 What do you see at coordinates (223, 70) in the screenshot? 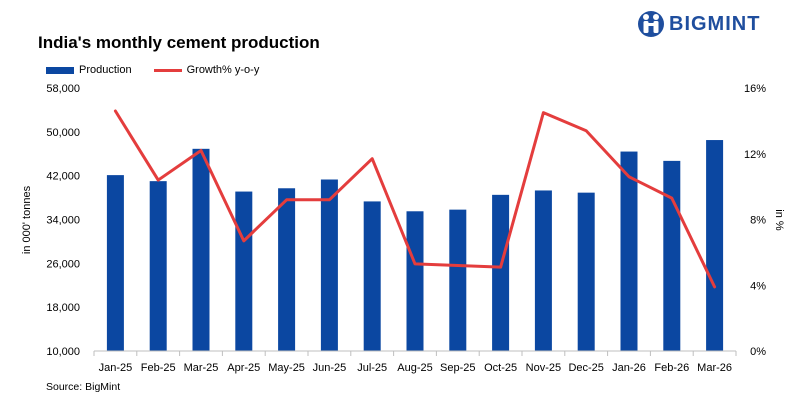
I see `legend-label-growth: Growth% y-o-y` at bounding box center [223, 70].